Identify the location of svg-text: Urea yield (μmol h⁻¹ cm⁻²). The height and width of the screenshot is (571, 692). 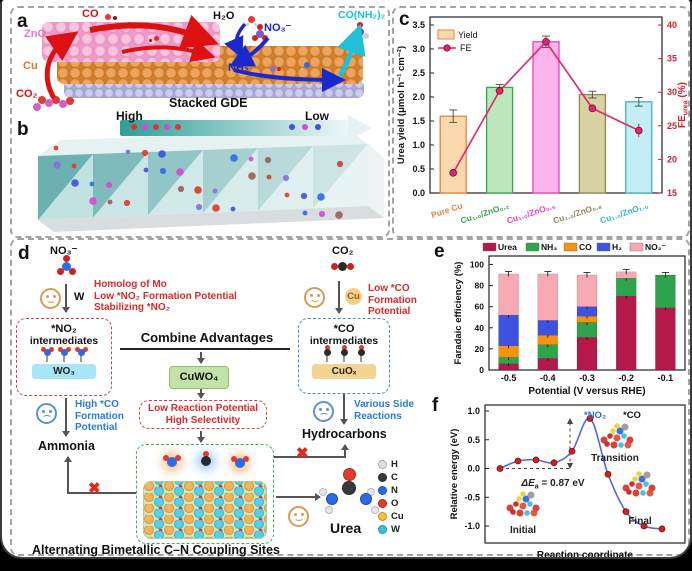
(401, 105).